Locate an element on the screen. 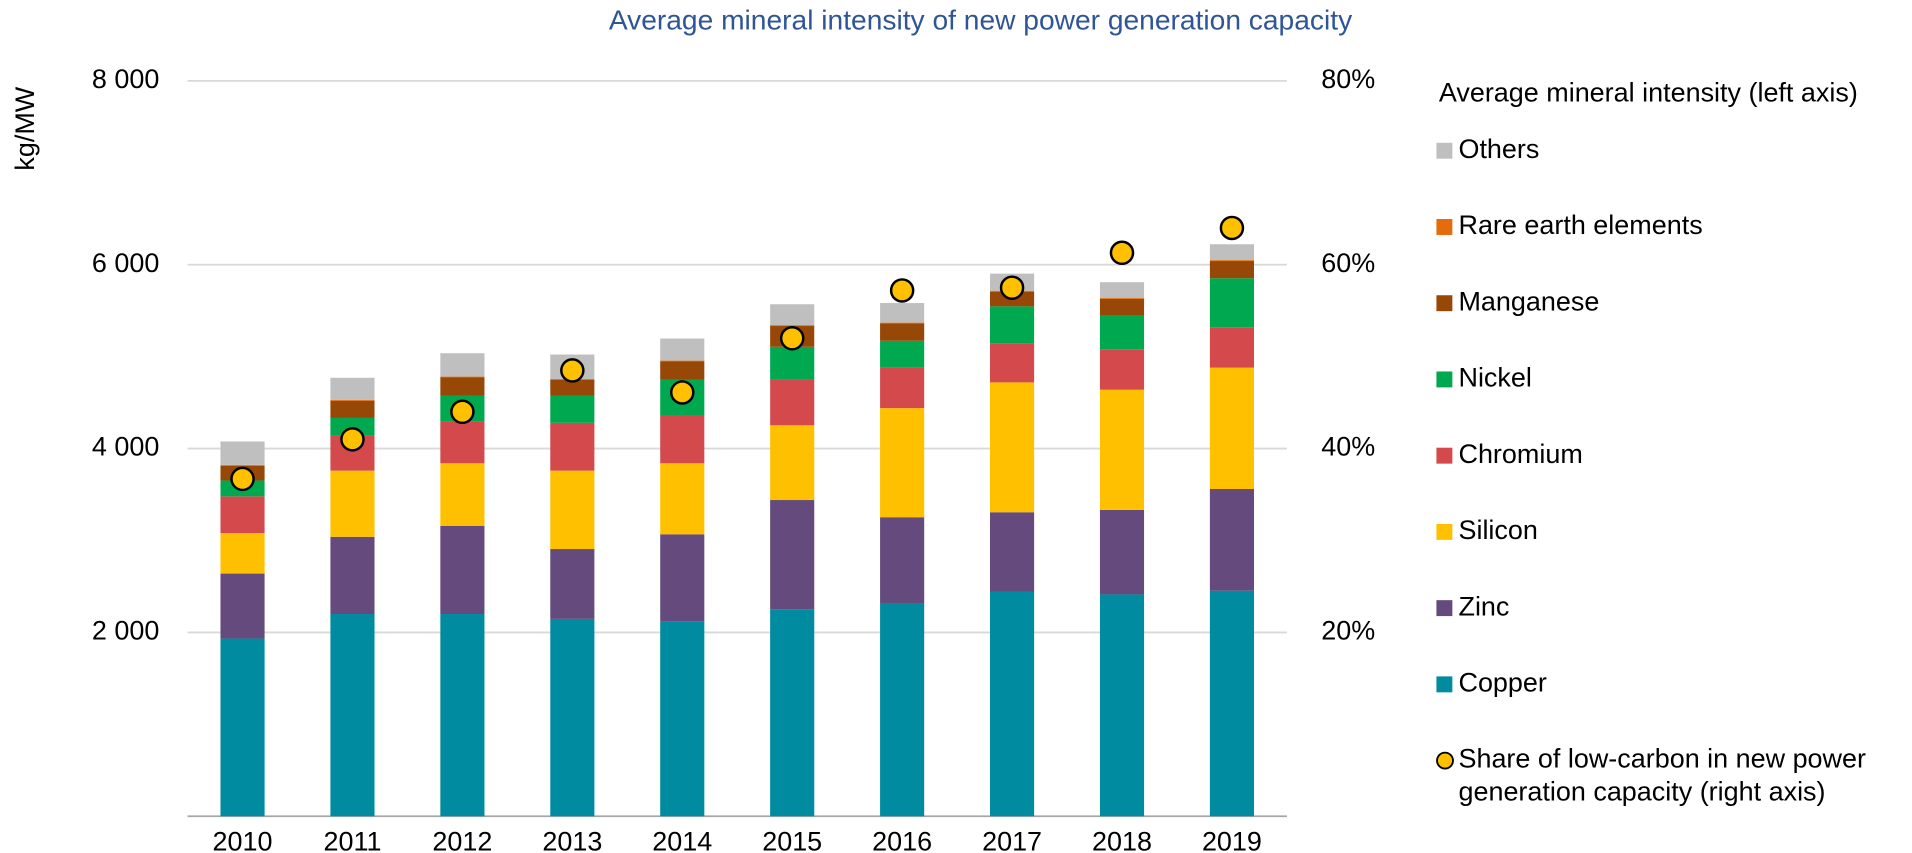  legend-label: Copper is located at coordinates (1502, 682).